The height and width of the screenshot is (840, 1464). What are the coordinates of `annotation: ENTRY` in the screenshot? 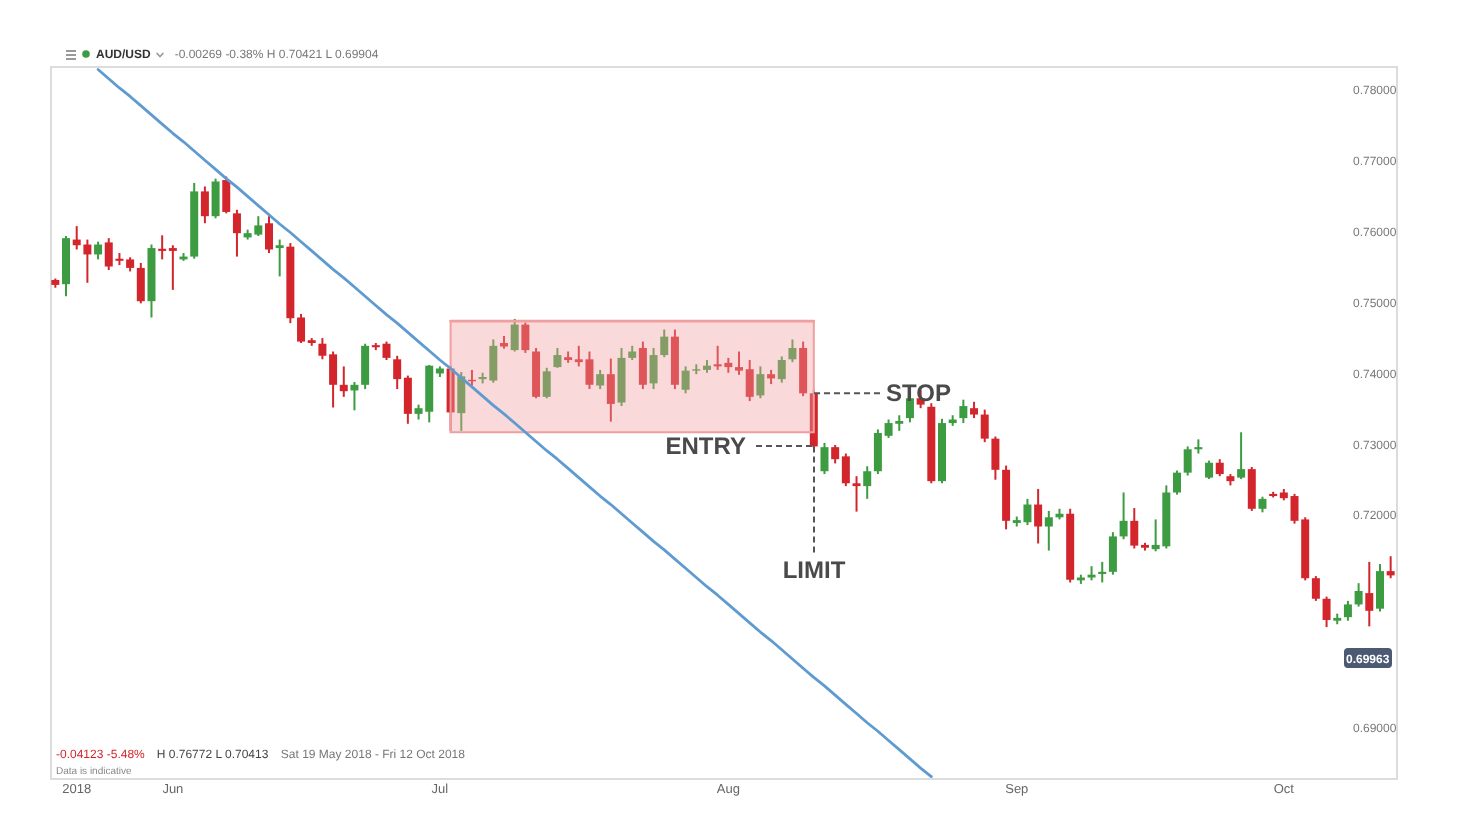 It's located at (705, 446).